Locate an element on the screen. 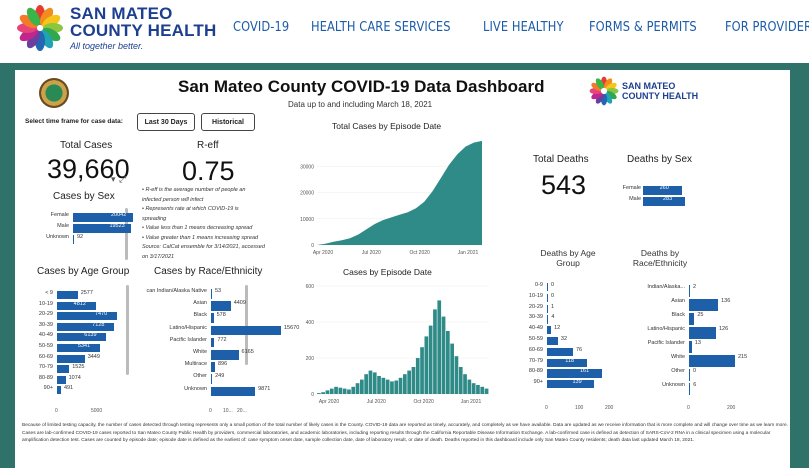 This screenshot has width=809, height=468. age-scrollbar is located at coordinates (127, 330).